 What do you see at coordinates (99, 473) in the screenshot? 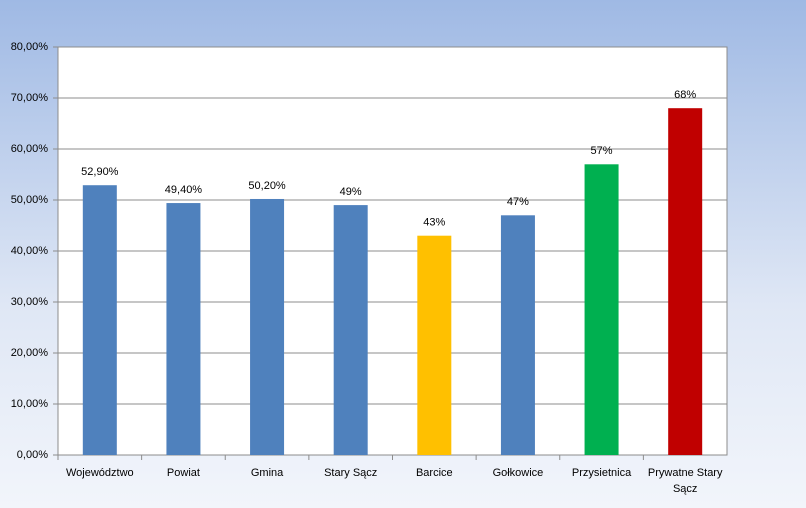
I see `x-tick-label: Województwo` at bounding box center [99, 473].